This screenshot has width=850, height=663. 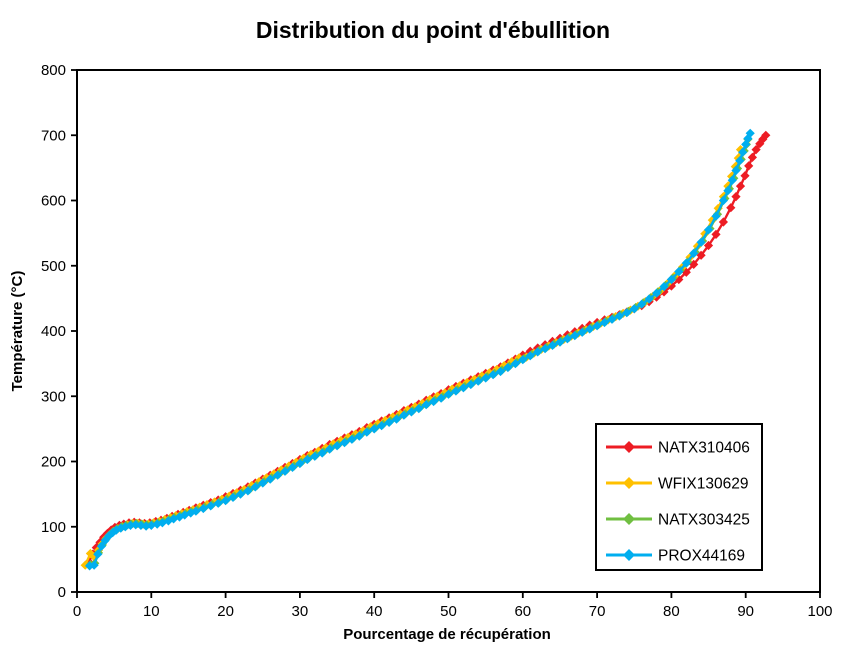 What do you see at coordinates (151, 611) in the screenshot?
I see `x-tick-label: 10` at bounding box center [151, 611].